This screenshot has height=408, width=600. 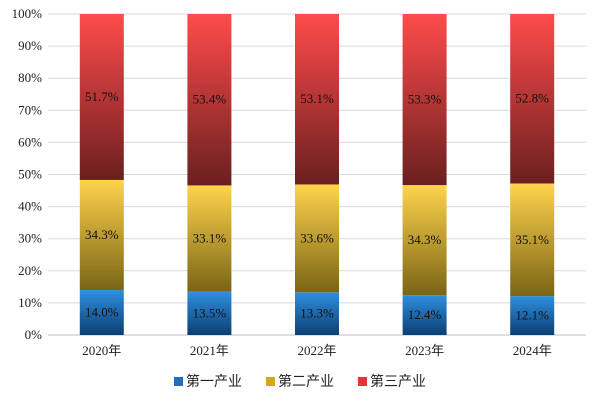 I want to click on y-tick-label: 0%, so click(x=34, y=334).